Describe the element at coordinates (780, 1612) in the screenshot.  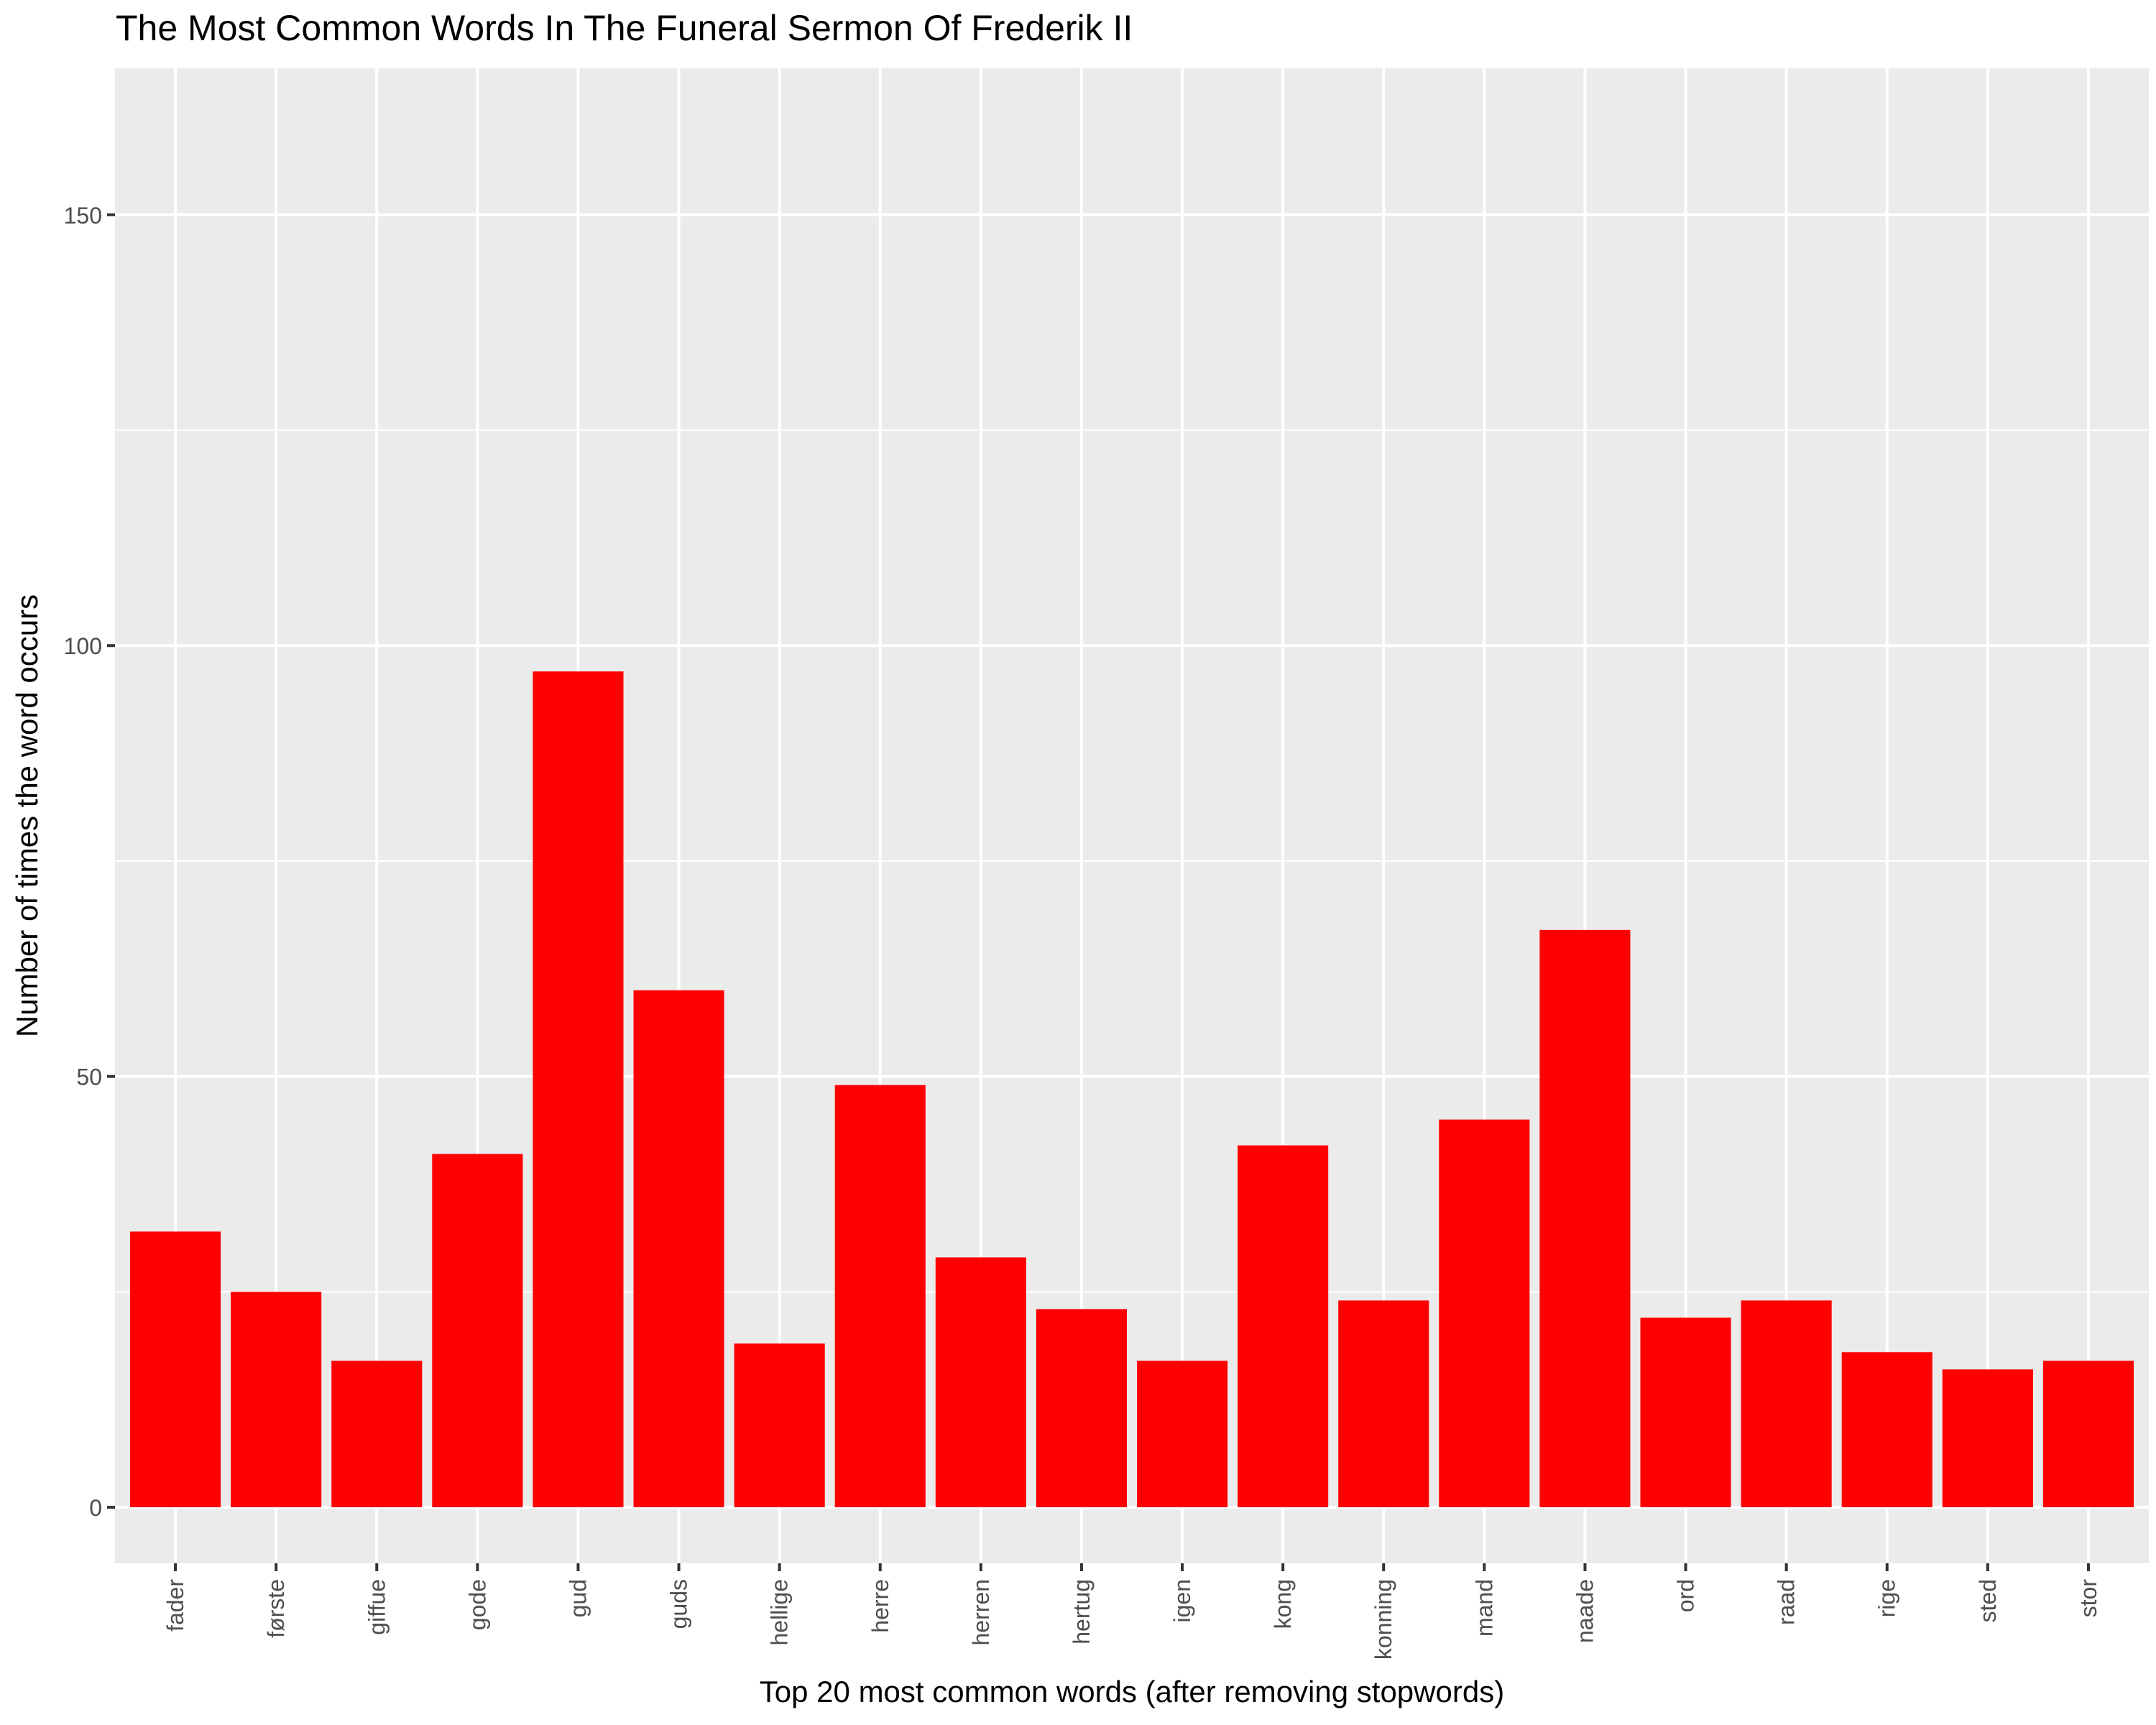
I see `x-tick-label: hellige` at that location.